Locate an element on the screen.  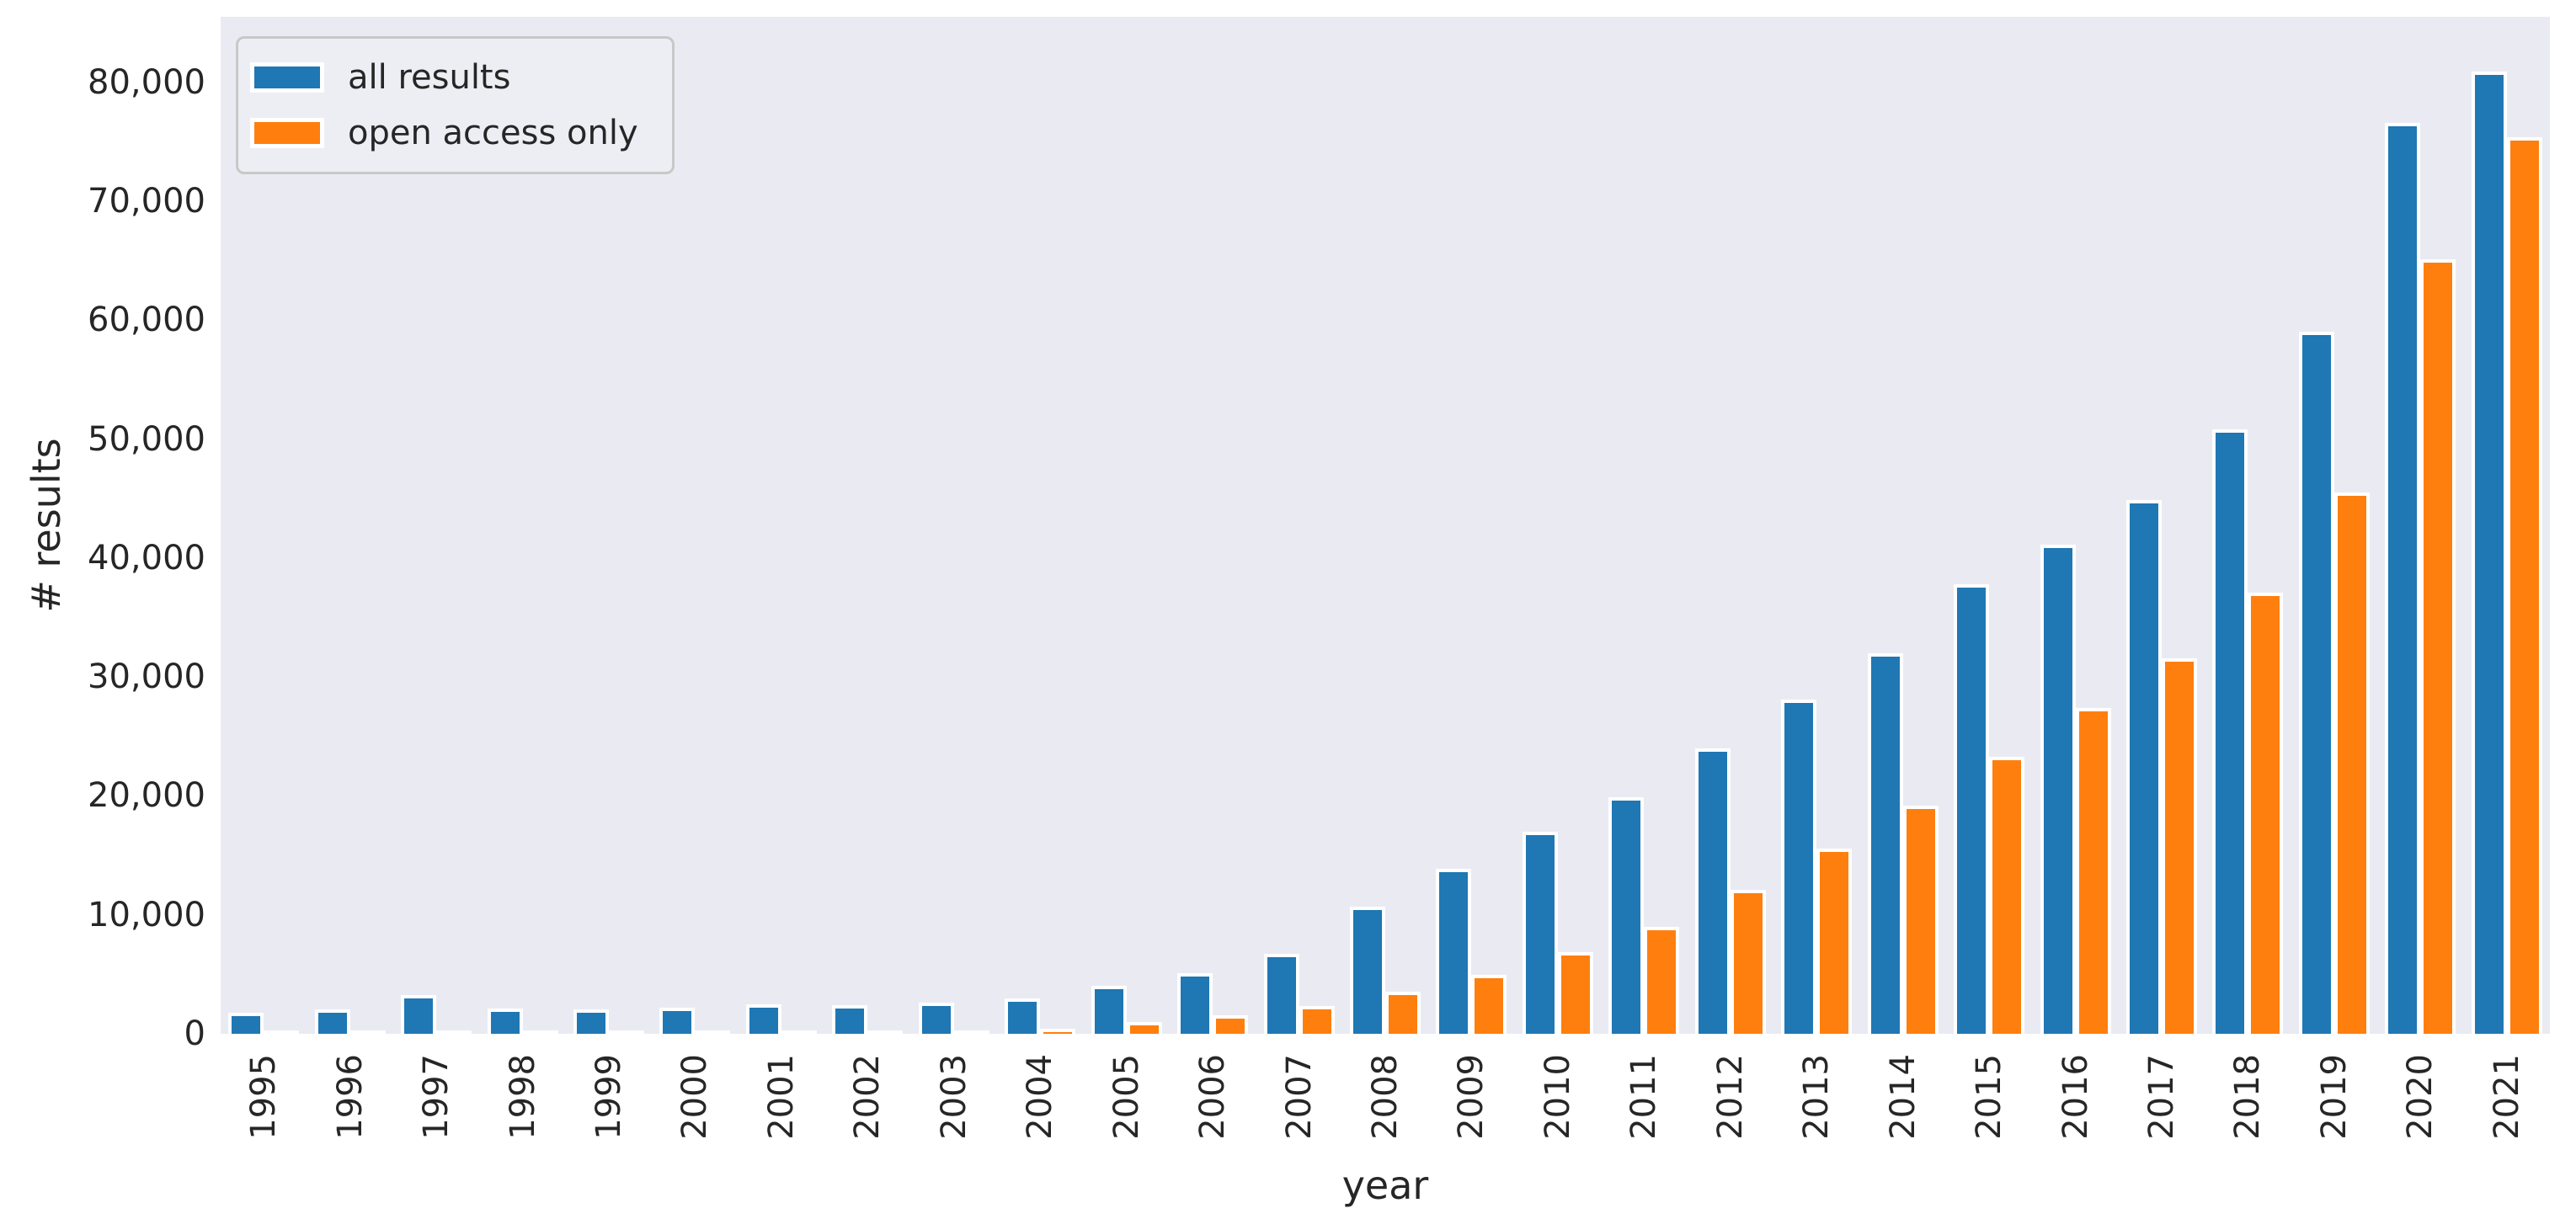
bar-all-results-2006 is located at coordinates (1195, 1003).